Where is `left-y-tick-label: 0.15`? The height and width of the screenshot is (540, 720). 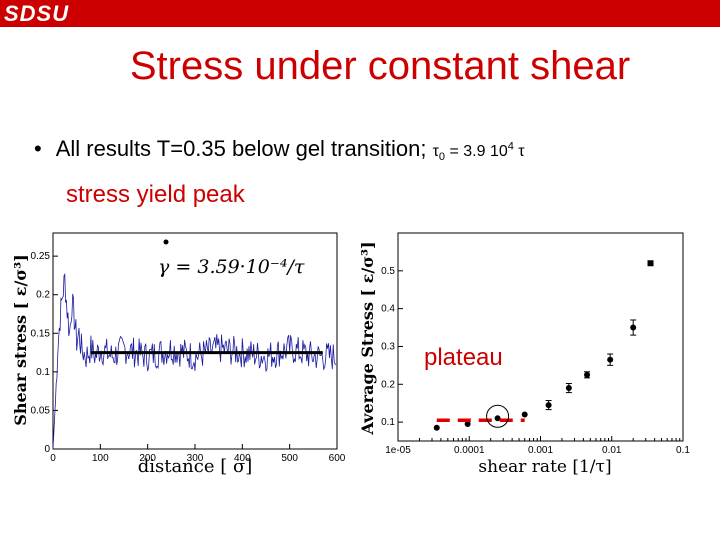 left-y-tick-label: 0.15 is located at coordinates (41, 333).